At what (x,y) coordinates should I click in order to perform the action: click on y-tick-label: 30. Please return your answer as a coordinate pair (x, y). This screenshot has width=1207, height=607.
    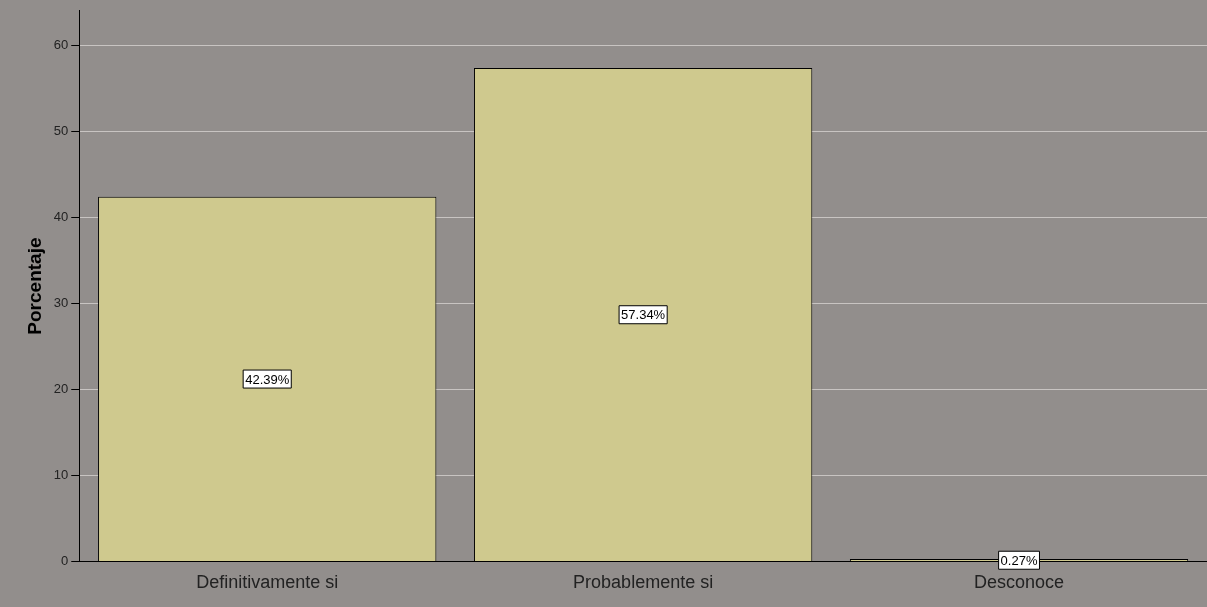
    Looking at the image, I should click on (61, 302).